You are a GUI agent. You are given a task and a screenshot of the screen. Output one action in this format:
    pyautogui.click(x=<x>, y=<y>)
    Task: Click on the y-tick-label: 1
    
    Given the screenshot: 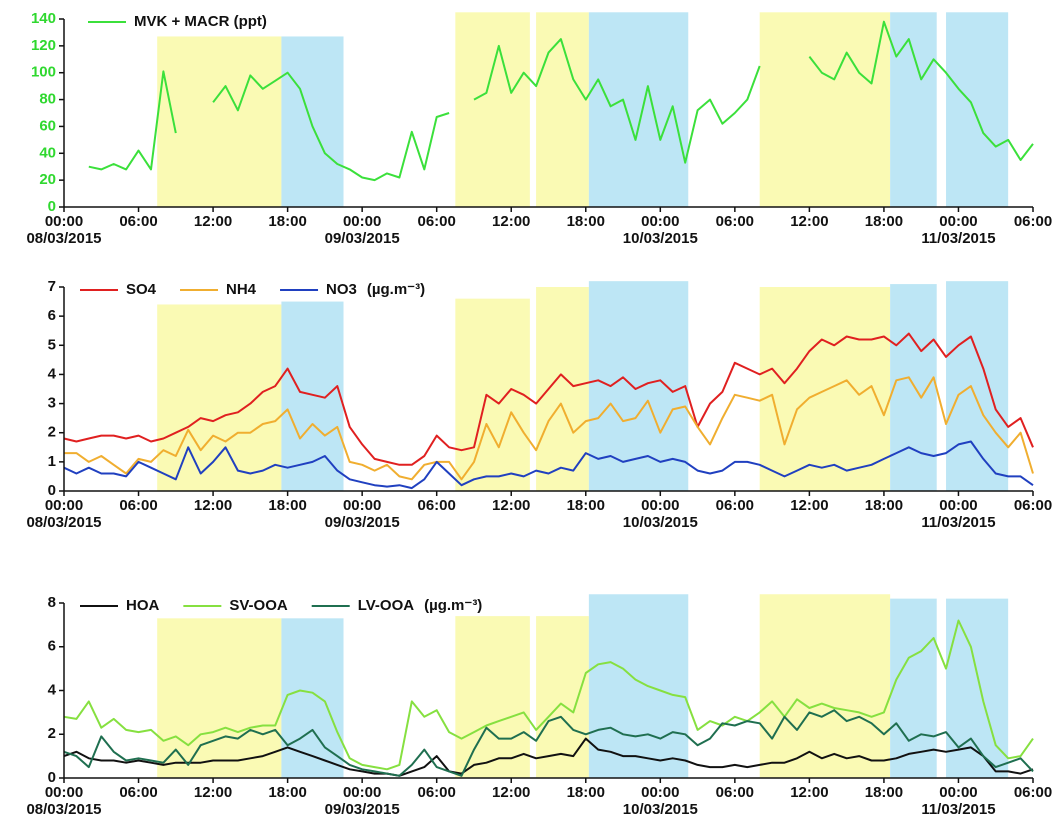 What is the action you would take?
    pyautogui.click(x=52, y=461)
    